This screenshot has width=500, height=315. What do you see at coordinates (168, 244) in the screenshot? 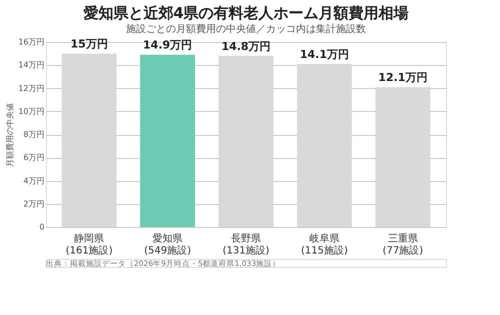
I see `x-tick-label: 愛知県 (549施設)` at bounding box center [168, 244].